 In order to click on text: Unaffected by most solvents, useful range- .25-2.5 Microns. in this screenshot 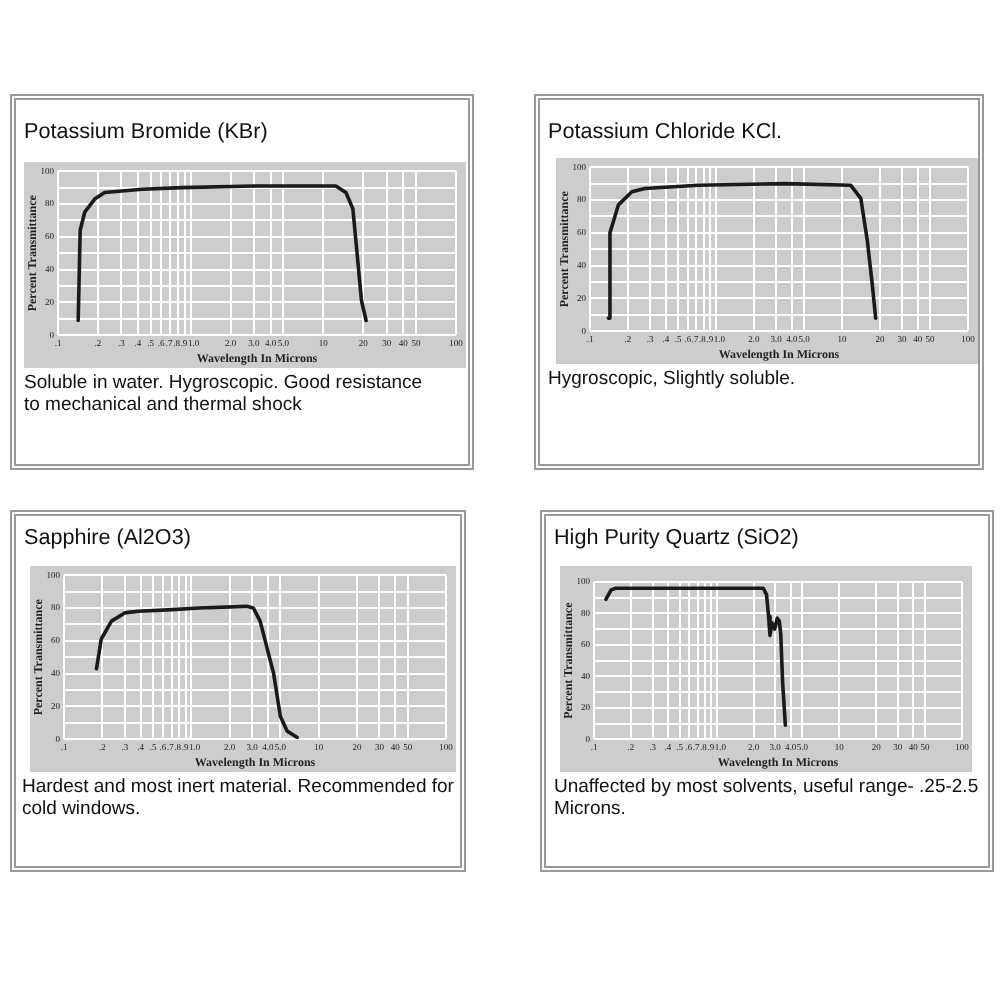, I will do `click(767, 798)`.